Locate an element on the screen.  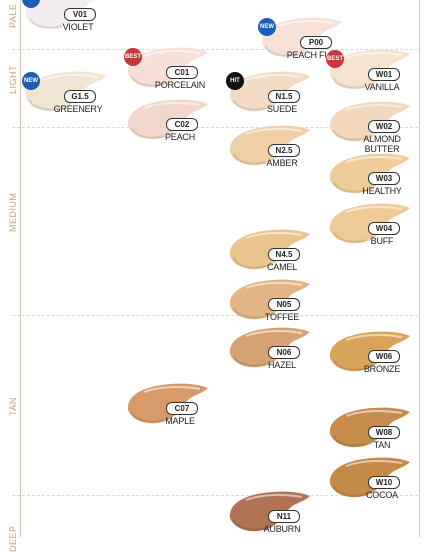
zone-label-medium: MEDIUM is located at coordinates (13, 212).